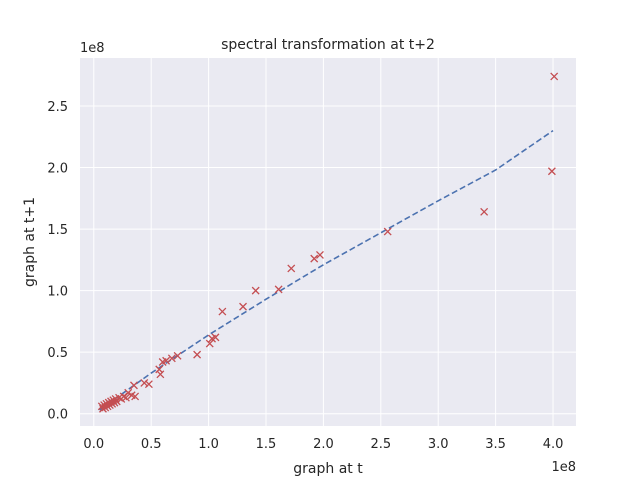 The height and width of the screenshot is (484, 640). Describe the element at coordinates (57, 230) in the screenshot. I see `y-tick-label: 1.5` at that location.